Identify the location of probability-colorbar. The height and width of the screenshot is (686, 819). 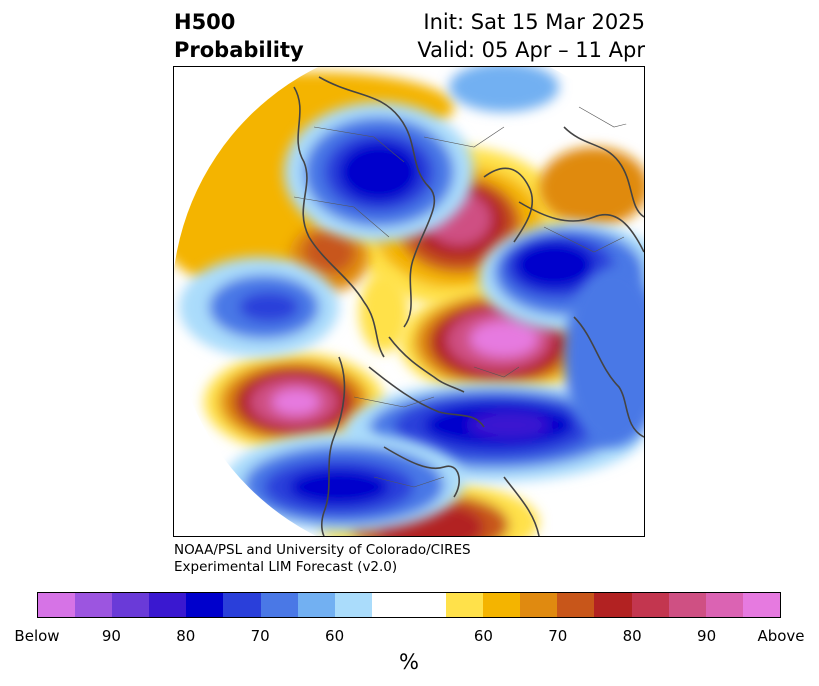
(409, 605).